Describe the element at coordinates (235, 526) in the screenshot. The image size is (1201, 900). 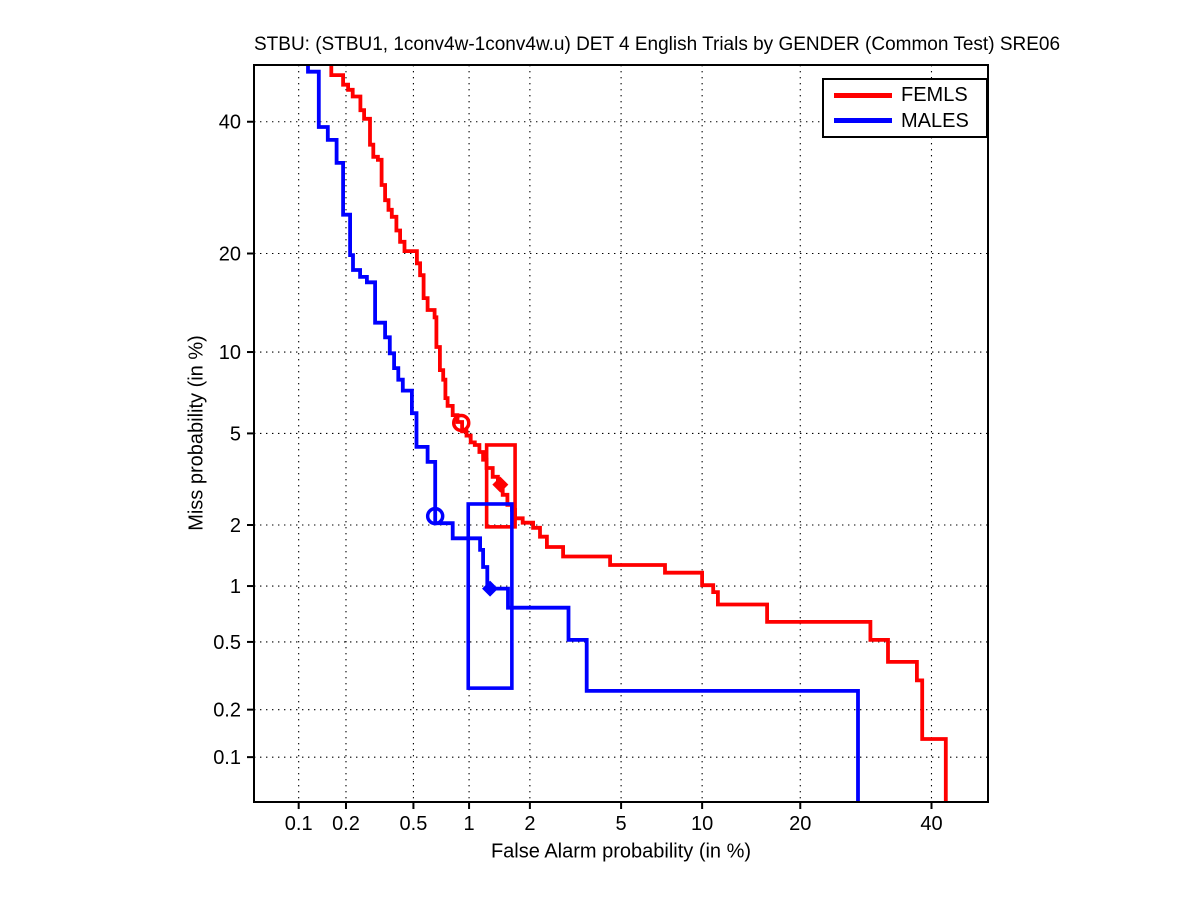
I see `y-tick-label: 2` at that location.